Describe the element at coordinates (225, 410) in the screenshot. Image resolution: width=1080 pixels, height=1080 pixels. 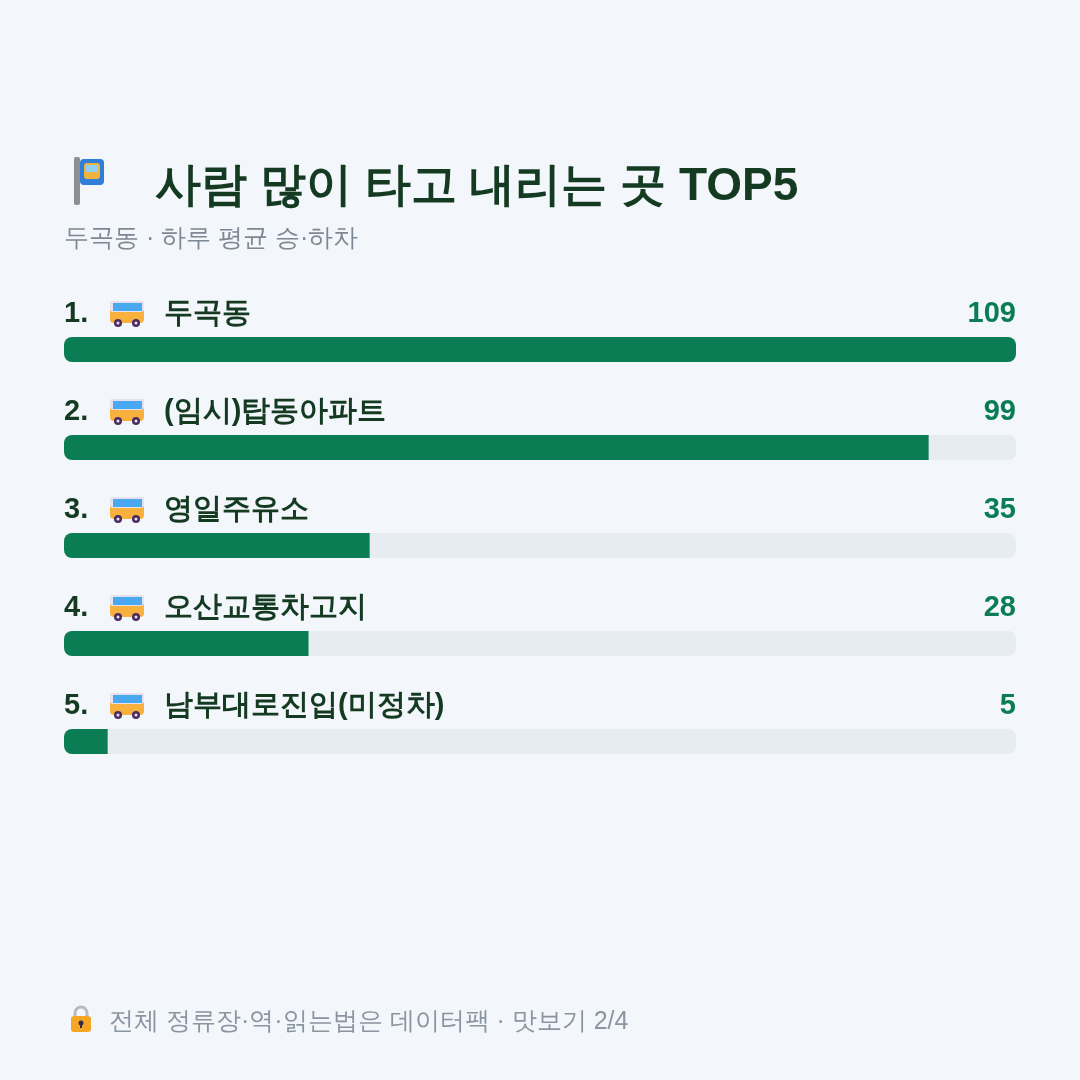
I see `category-label: 2. (임시)탑동아파트` at that location.